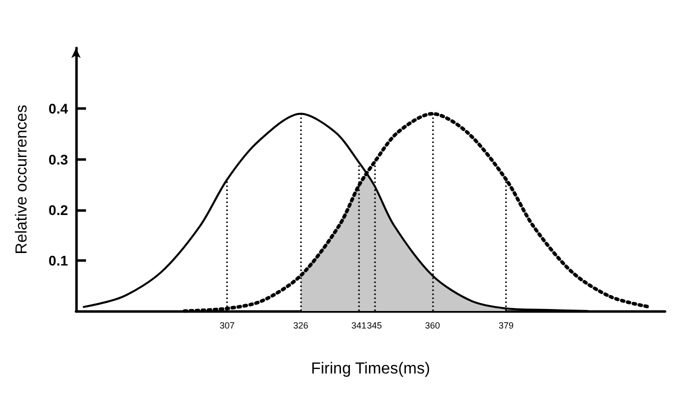 The width and height of the screenshot is (673, 416). I want to click on y-axis-title: Relative occurrences, so click(22, 179).